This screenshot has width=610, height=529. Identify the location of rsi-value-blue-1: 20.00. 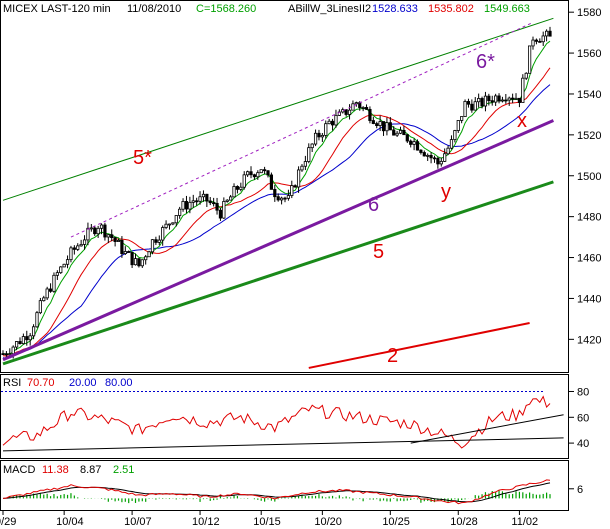
(83, 383).